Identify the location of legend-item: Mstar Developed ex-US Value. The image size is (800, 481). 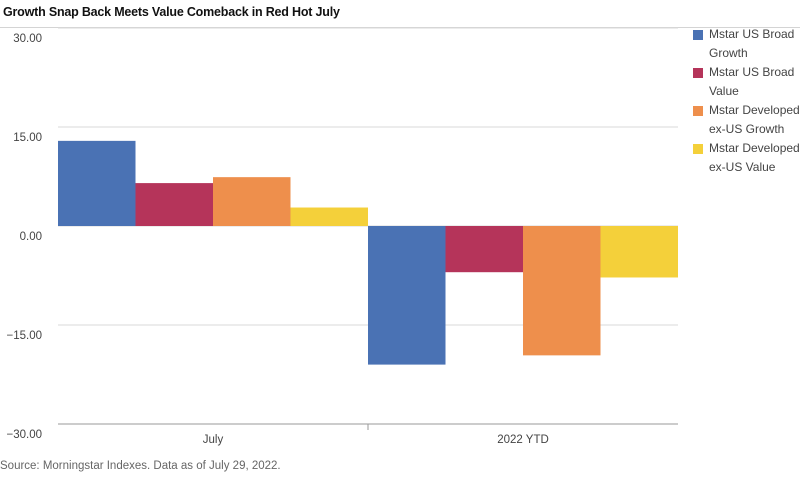
(746, 159).